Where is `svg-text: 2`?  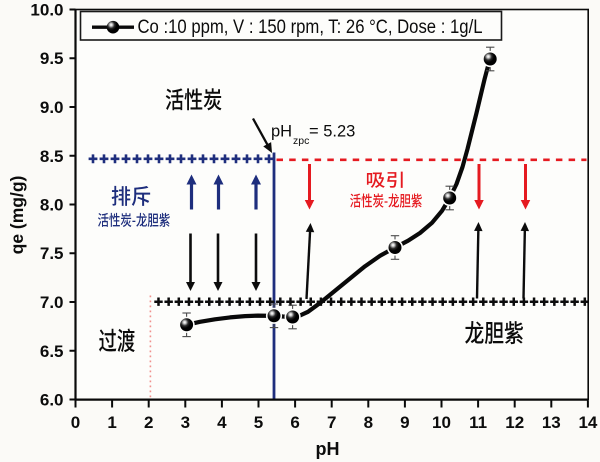 svg-text: 2 is located at coordinates (148, 422).